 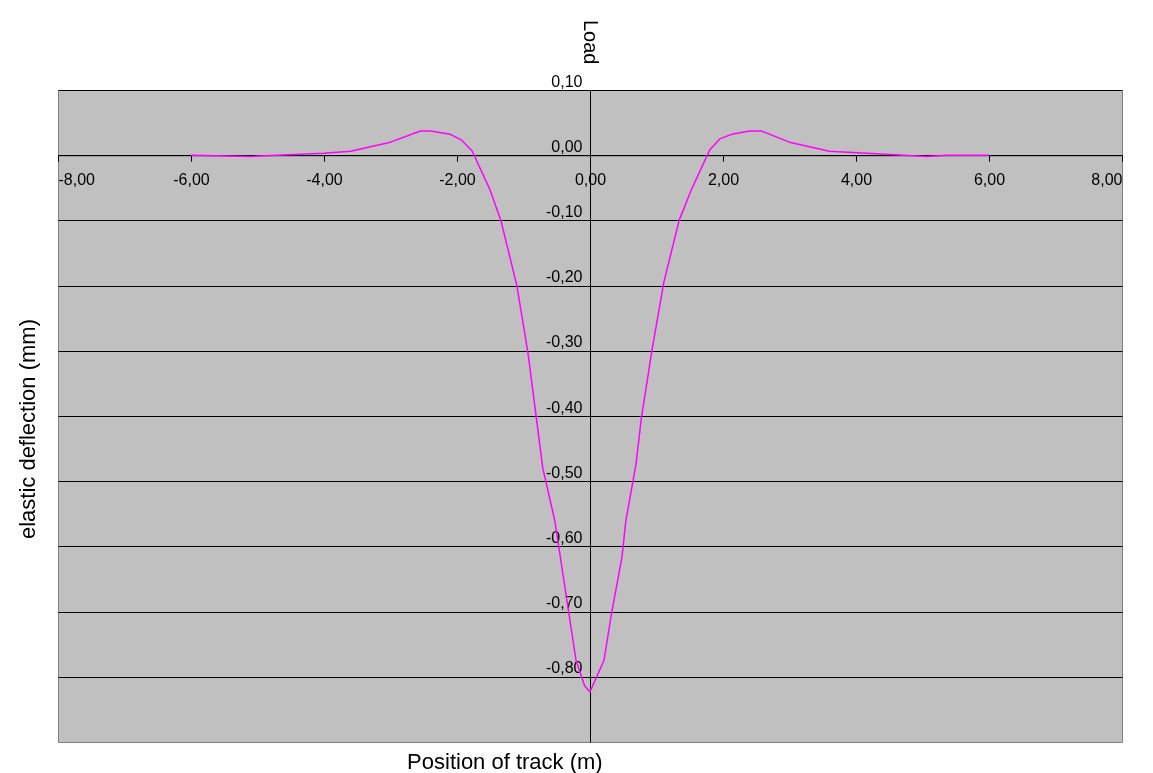 What do you see at coordinates (505, 761) in the screenshot?
I see `x-axis-title: Position of track (m)` at bounding box center [505, 761].